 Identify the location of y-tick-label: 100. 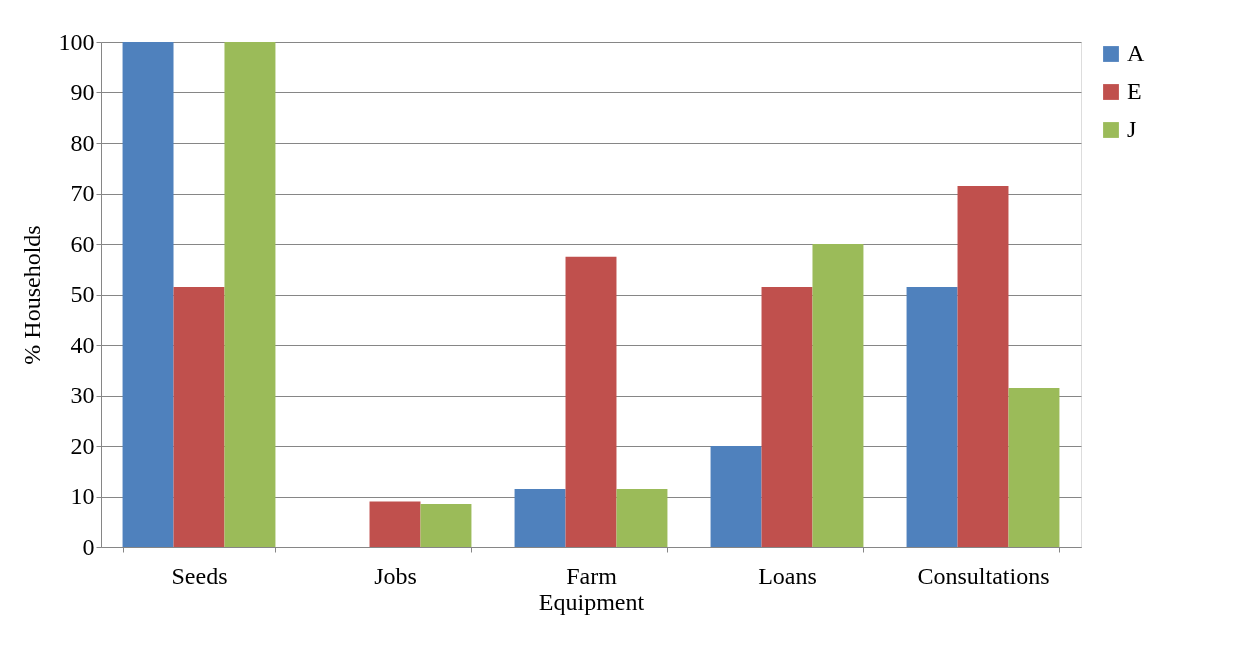
(76, 41).